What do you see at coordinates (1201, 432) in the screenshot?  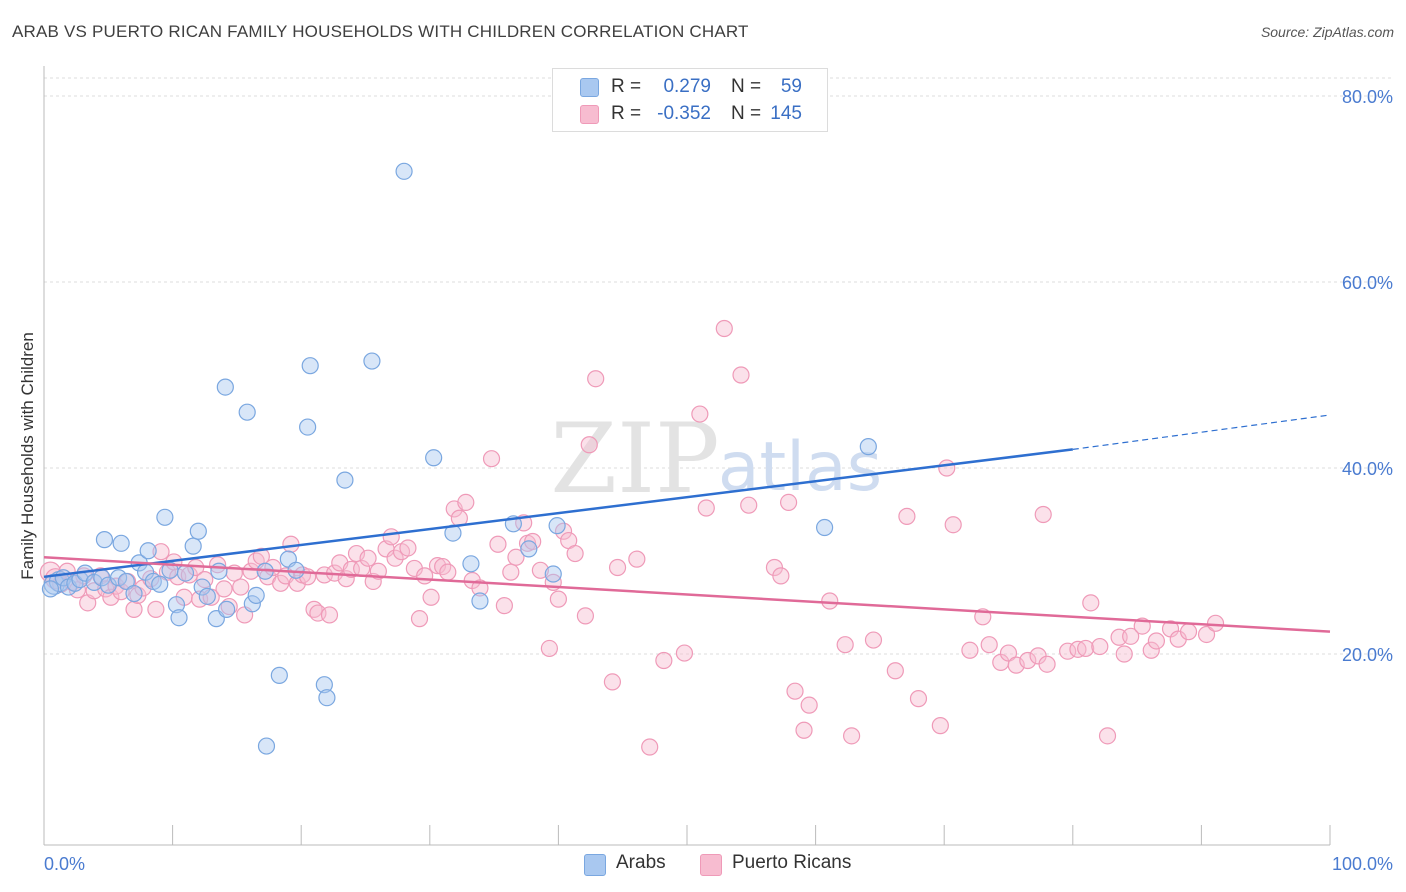 I see `arabs-trendline-extension` at bounding box center [1201, 432].